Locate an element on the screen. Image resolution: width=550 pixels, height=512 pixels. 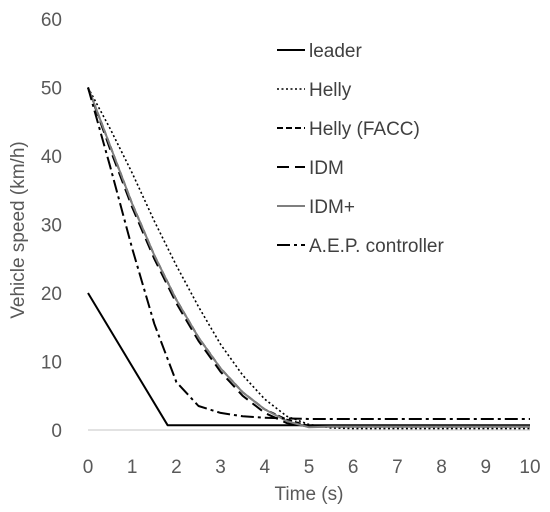
legend-label: Helly is located at coordinates (330, 90).